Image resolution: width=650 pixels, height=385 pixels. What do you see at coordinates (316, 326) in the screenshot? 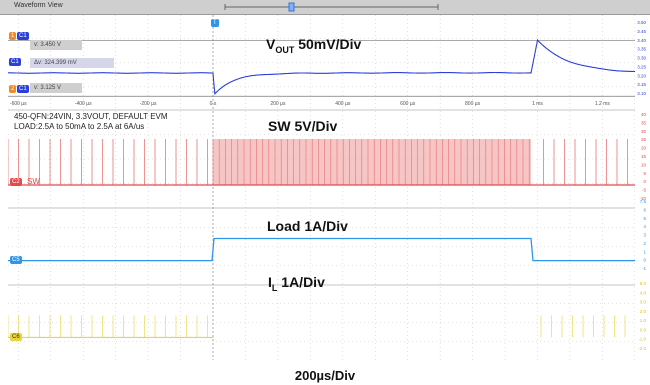
I see `il-trace-group` at bounding box center [316, 326].